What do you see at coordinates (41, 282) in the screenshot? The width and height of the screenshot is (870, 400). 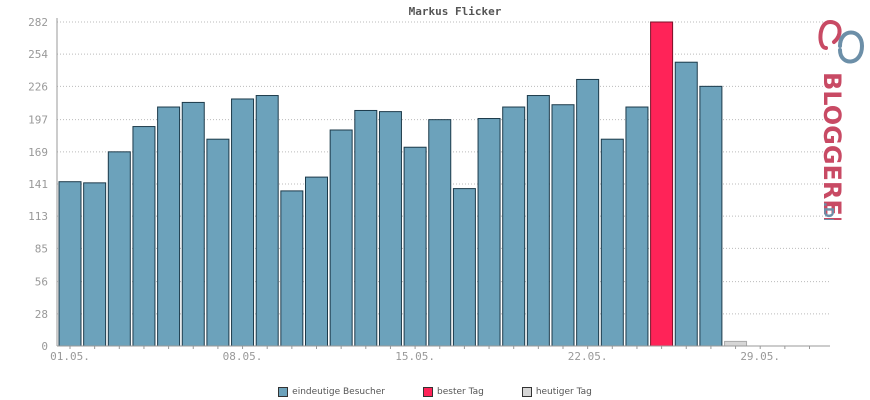 I see `y-tick-label: 56` at bounding box center [41, 282].